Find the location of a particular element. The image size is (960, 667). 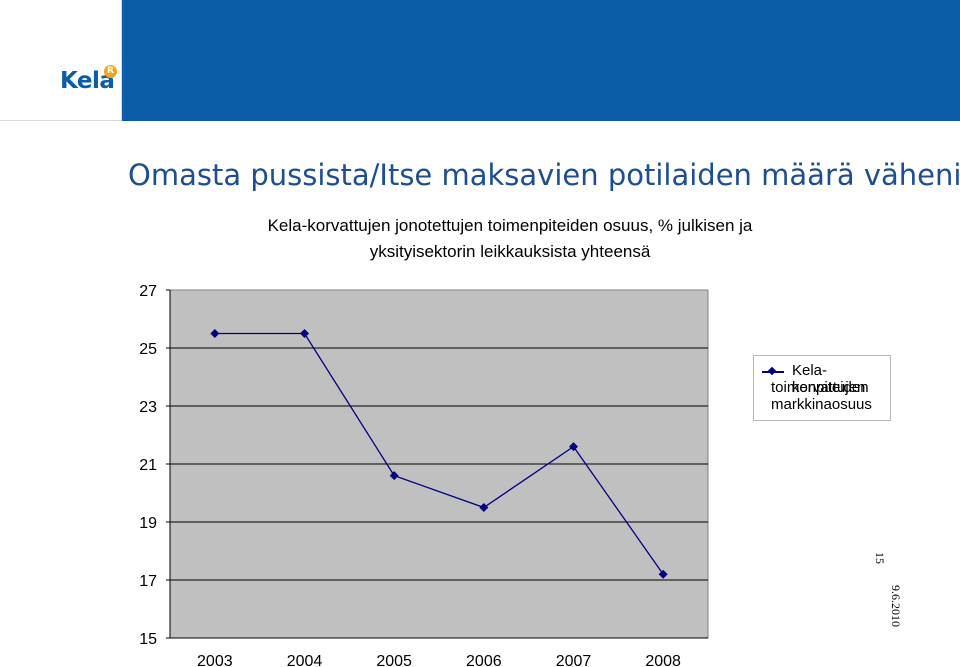

x-tick-label: 2005 is located at coordinates (394, 660).